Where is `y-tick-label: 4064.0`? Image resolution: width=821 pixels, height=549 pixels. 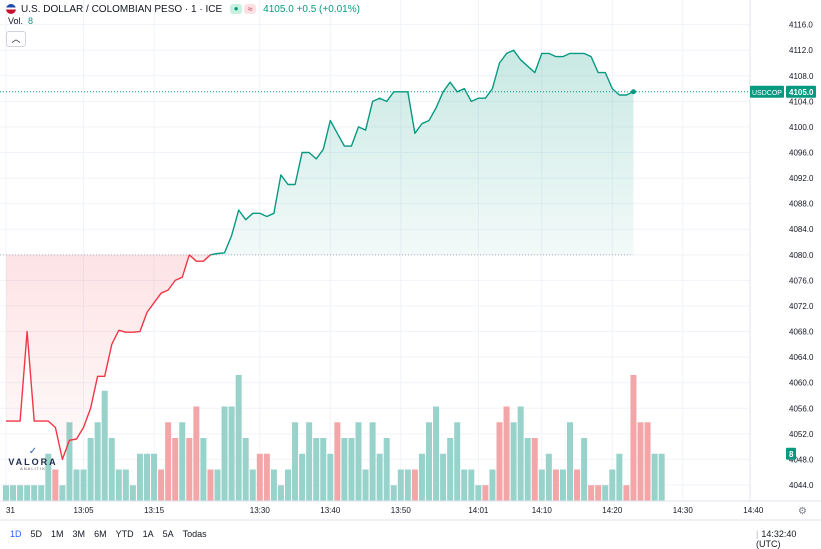
y-tick-label: 4064.0 is located at coordinates (801, 357).